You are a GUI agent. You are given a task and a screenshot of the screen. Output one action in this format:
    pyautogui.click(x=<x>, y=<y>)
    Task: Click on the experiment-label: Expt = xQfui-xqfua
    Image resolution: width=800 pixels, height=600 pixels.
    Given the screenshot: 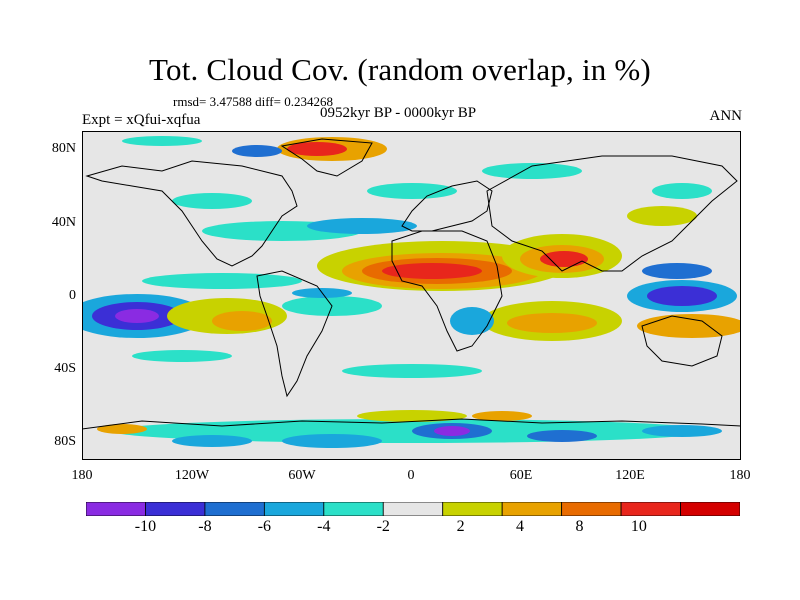 What is the action you would take?
    pyautogui.click(x=141, y=120)
    